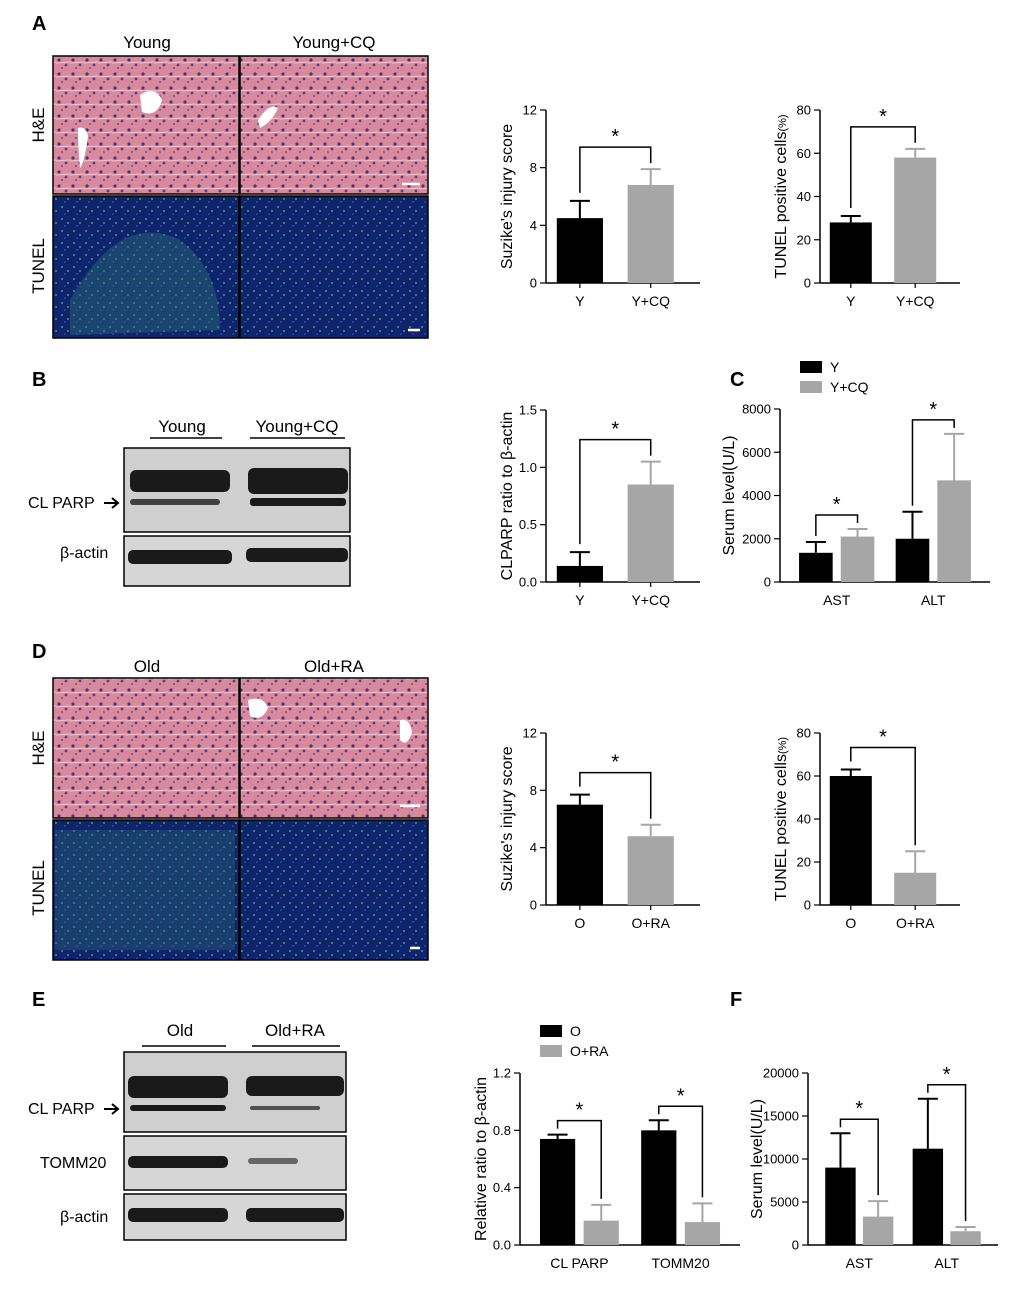  I want to click on legend-label-e1-0: O, so click(575, 1031).